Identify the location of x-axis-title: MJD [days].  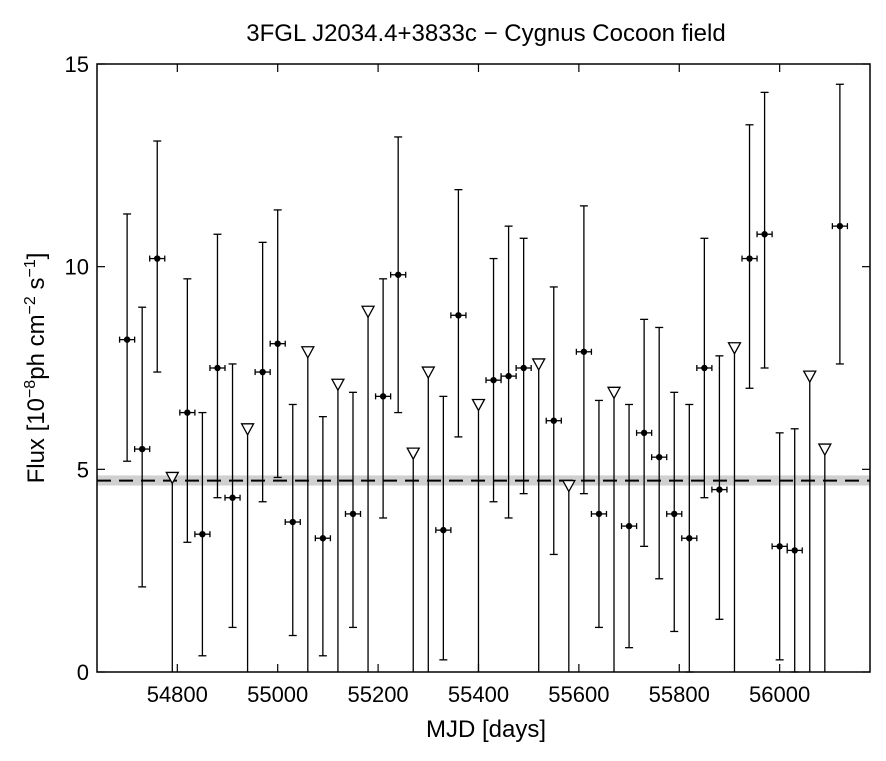
(486, 729).